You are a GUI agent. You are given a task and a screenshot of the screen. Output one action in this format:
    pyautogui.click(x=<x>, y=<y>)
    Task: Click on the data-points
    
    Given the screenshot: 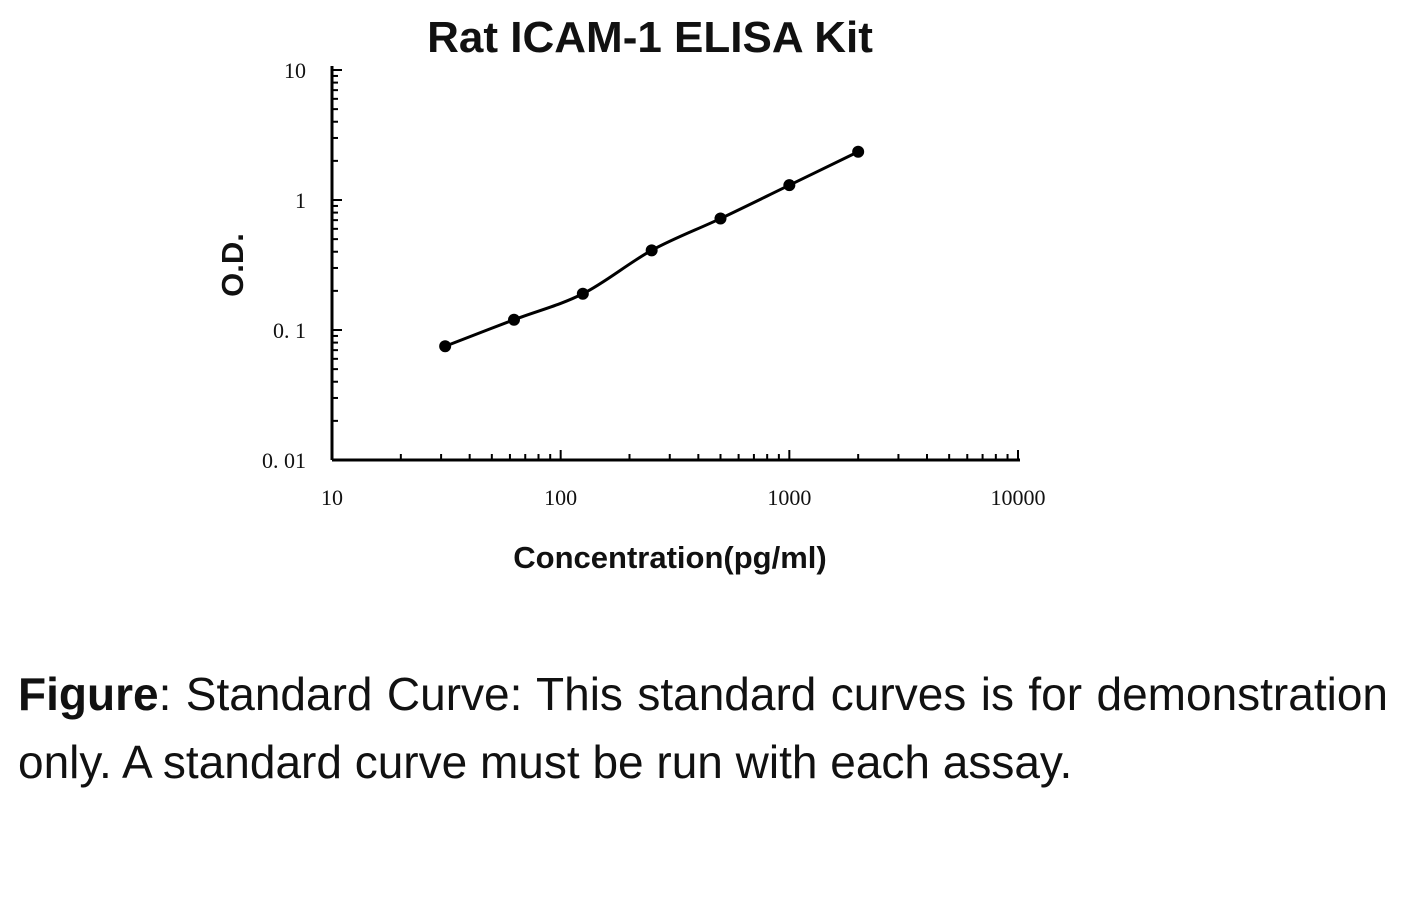 What is the action you would take?
    pyautogui.click(x=652, y=249)
    